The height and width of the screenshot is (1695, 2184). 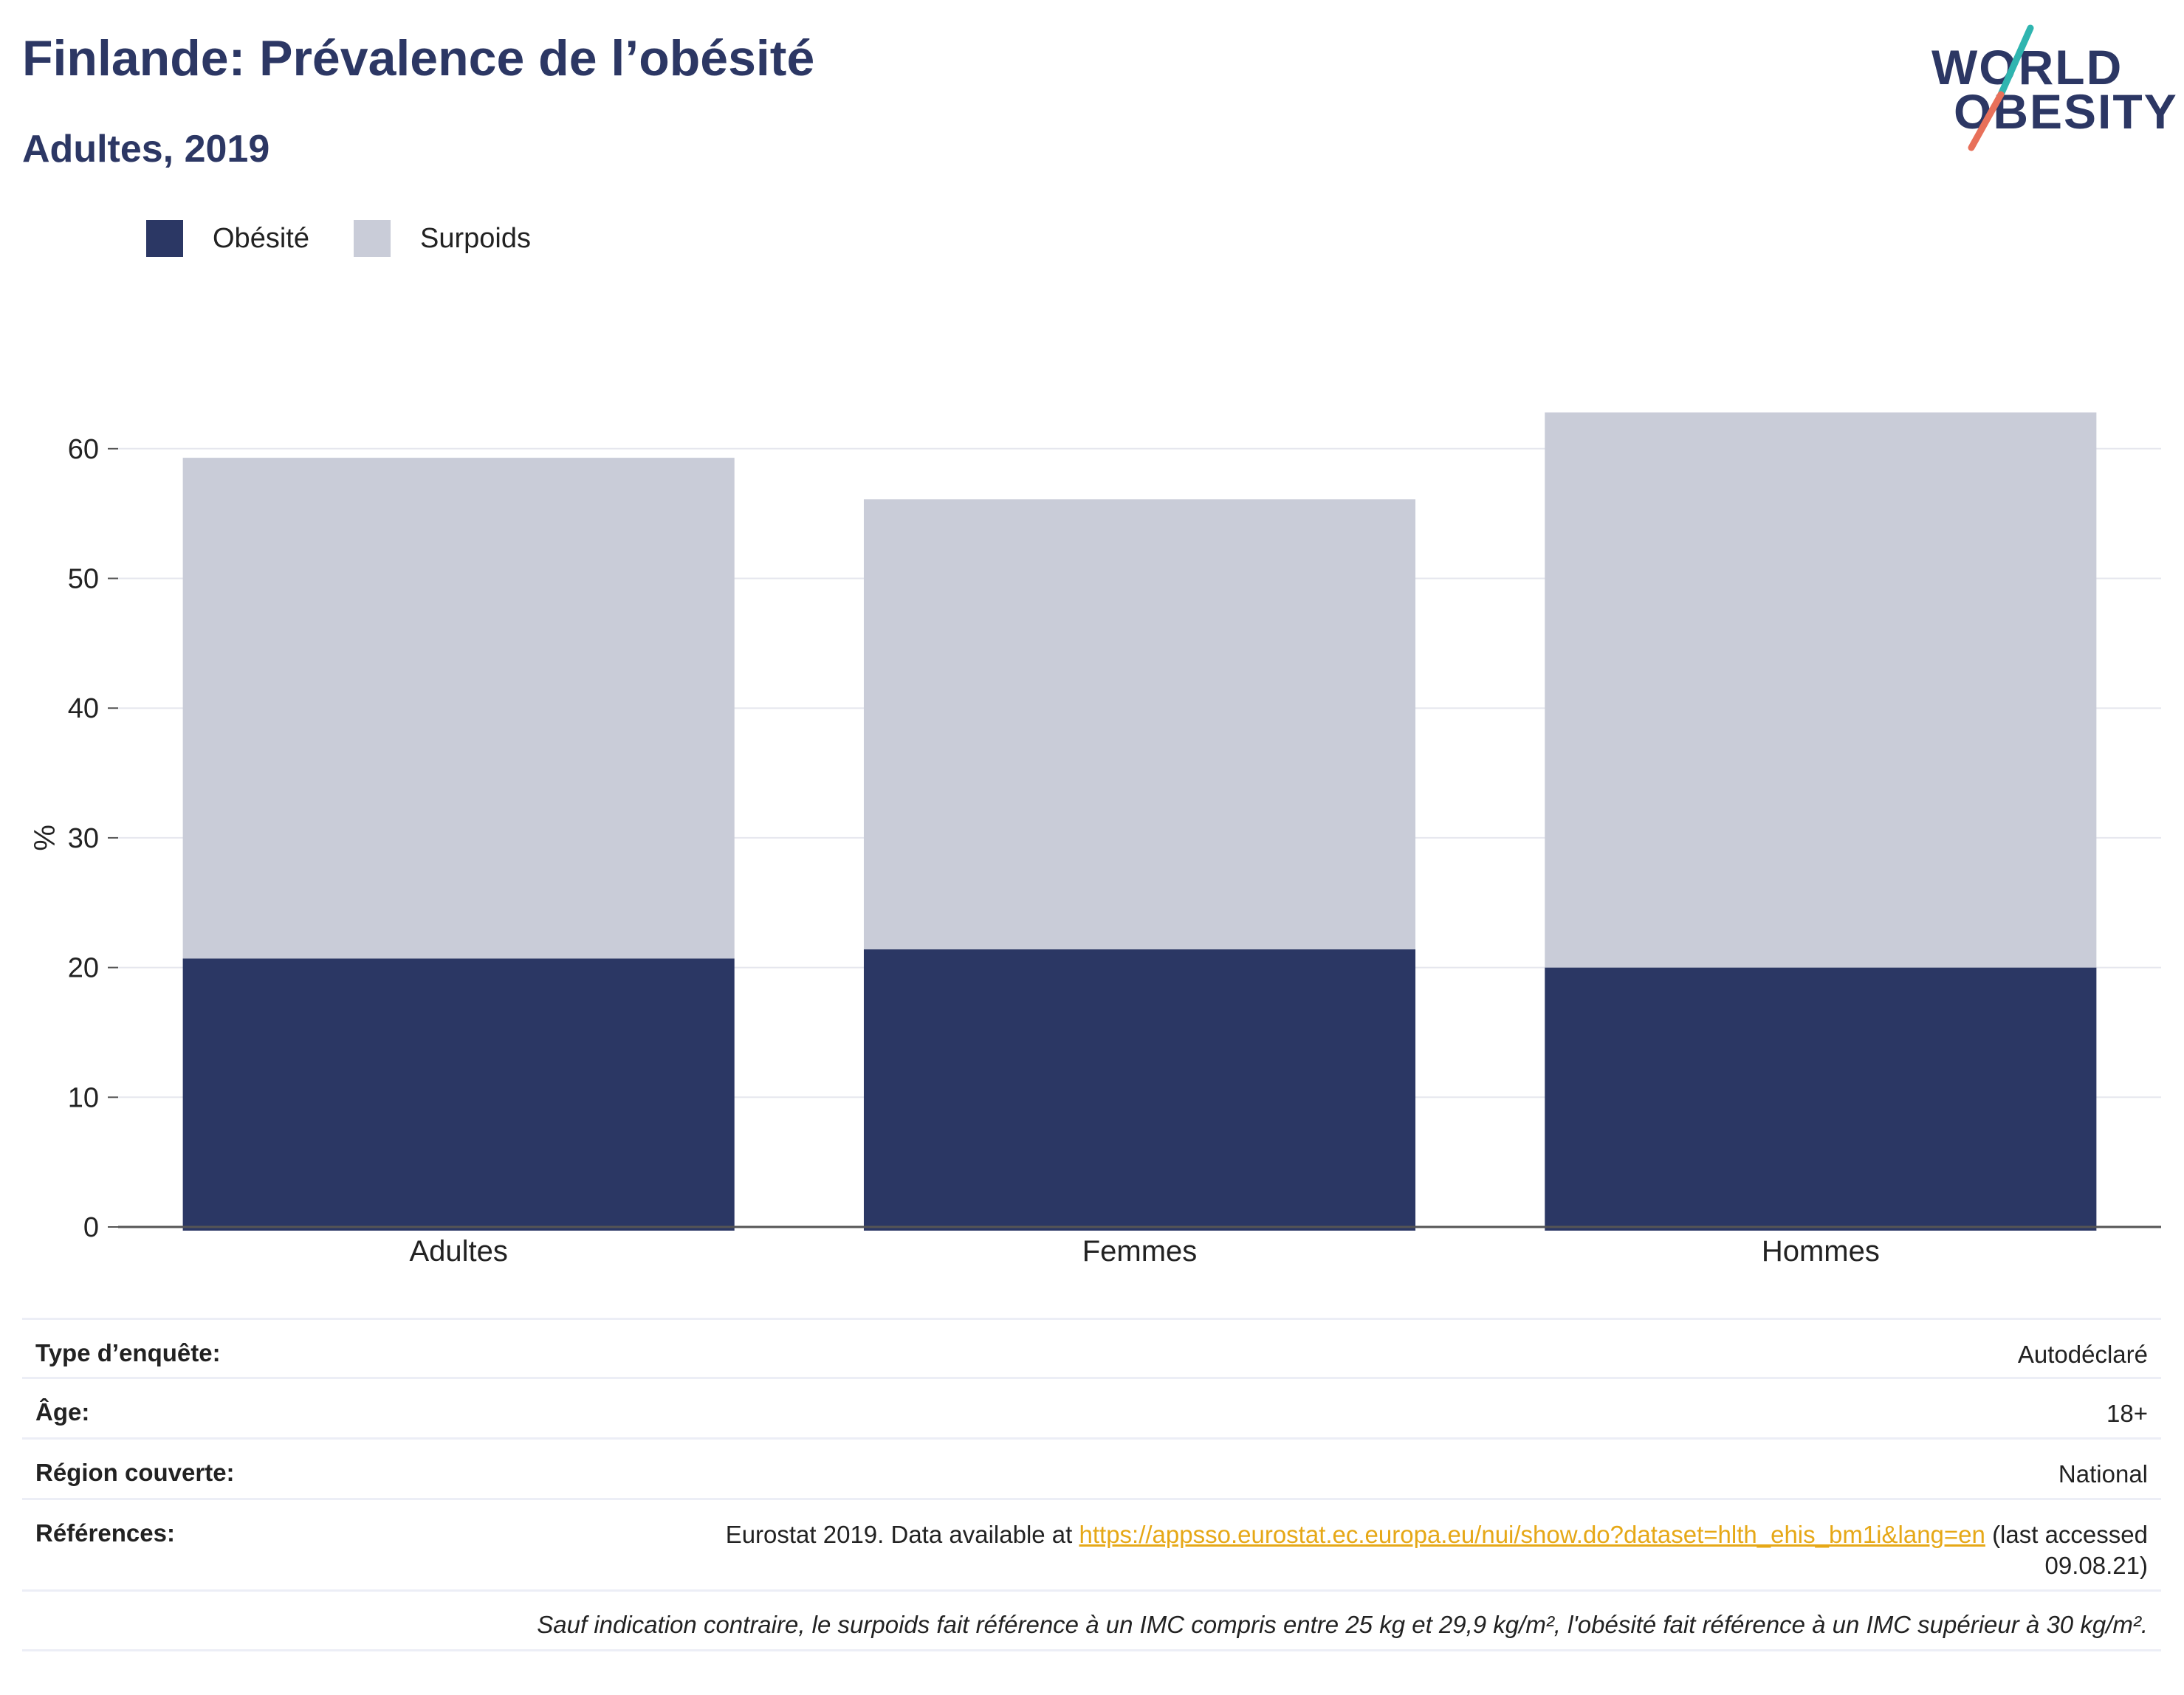 What do you see at coordinates (2103, 1474) in the screenshot?
I see `region-value: National` at bounding box center [2103, 1474].